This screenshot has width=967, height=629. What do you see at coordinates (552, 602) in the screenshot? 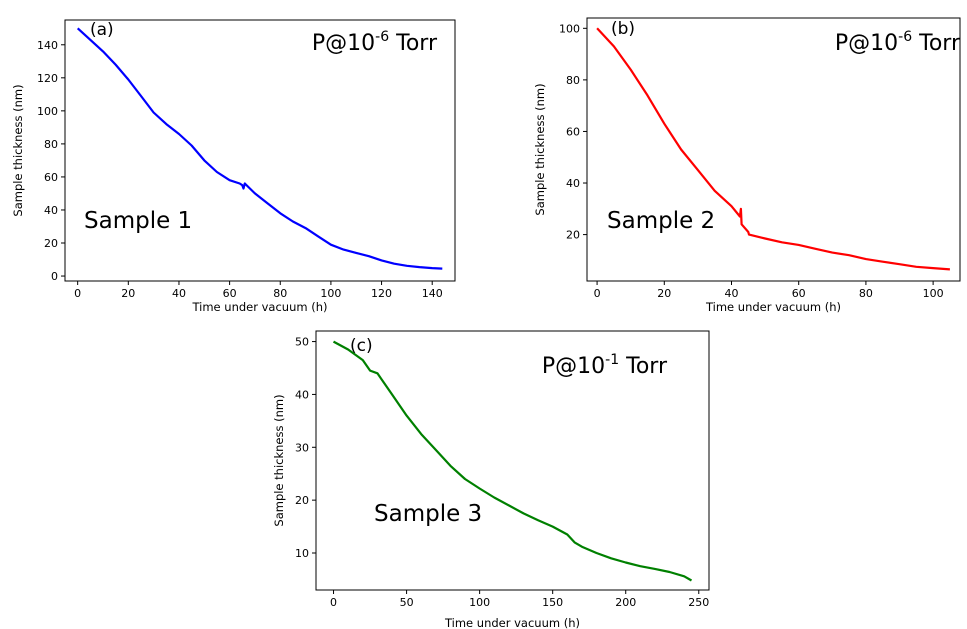
I see `x-tick-label: 150` at bounding box center [552, 602].